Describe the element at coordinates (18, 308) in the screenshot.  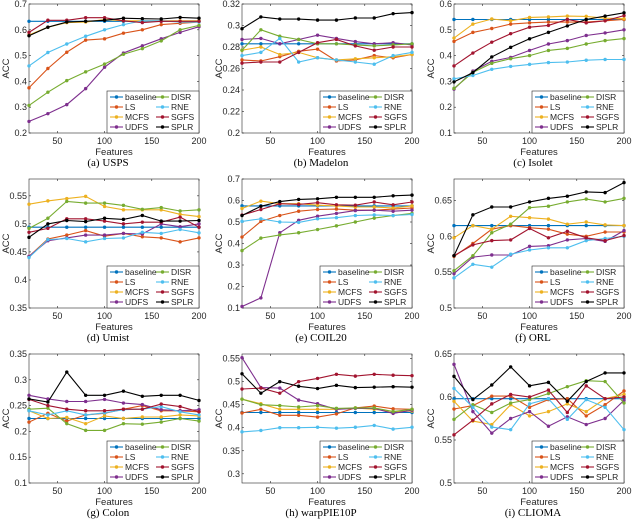
I see `y-tick-label: 0.35` at that location.